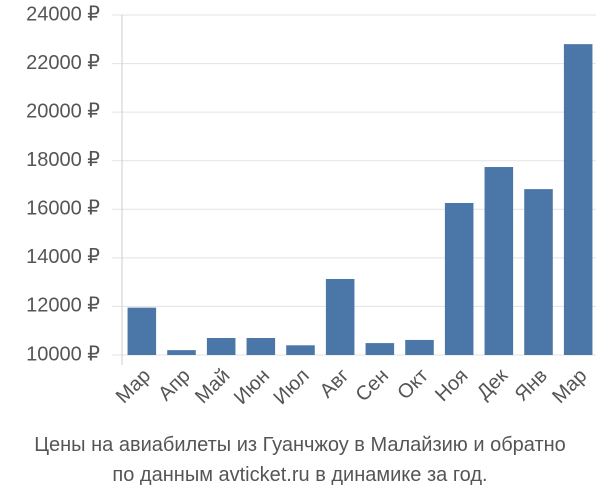 The width and height of the screenshot is (600, 500). What do you see at coordinates (63, 63) in the screenshot?
I see `y-tick-label: 22000 ₽` at bounding box center [63, 63].